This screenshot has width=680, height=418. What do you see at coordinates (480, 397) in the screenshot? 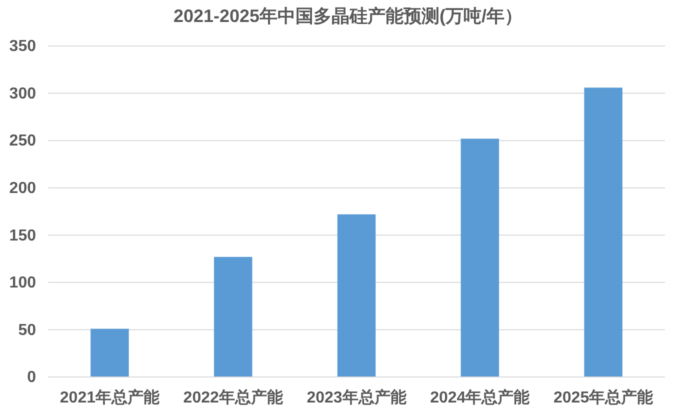
I see `x-tick-label: 2024年总产能` at bounding box center [480, 397].